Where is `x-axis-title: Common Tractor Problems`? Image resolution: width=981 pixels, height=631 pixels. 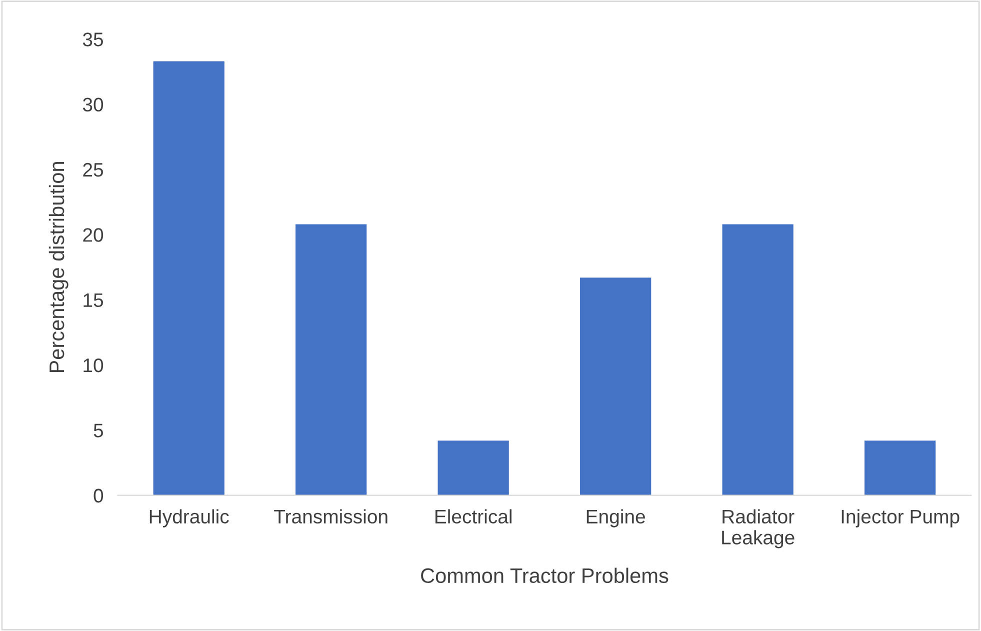 x-axis-title: Common Tractor Problems is located at coordinates (544, 576).